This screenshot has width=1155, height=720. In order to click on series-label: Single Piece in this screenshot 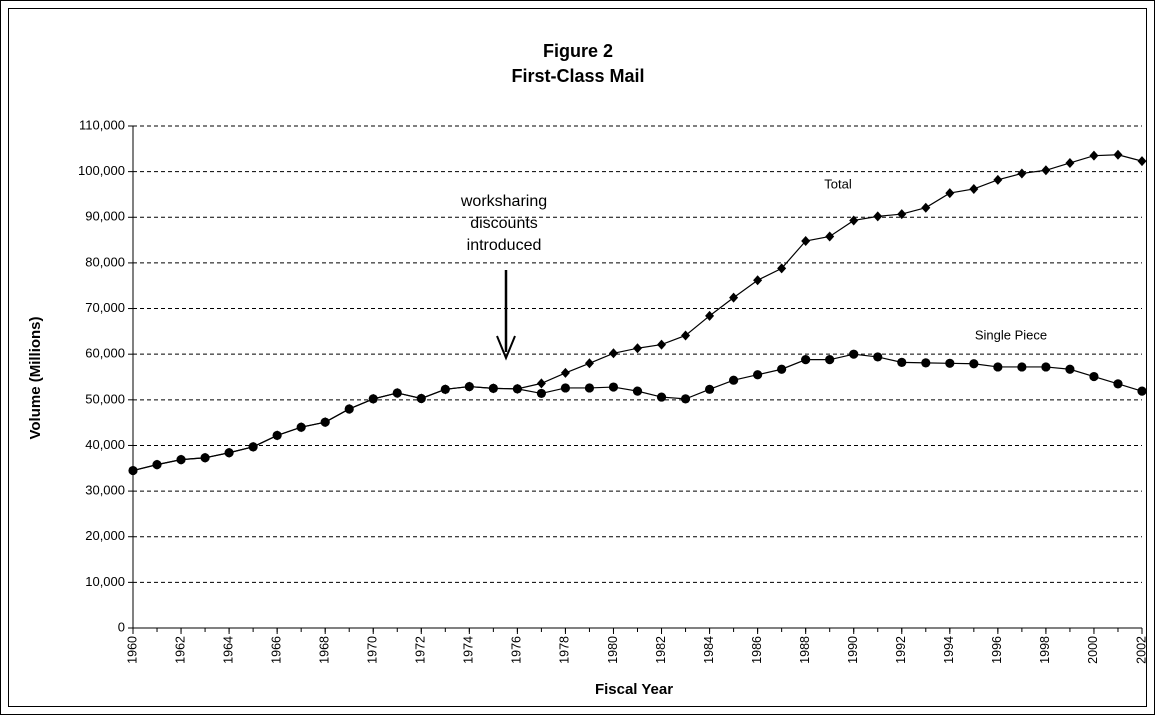, I will do `click(1011, 334)`.